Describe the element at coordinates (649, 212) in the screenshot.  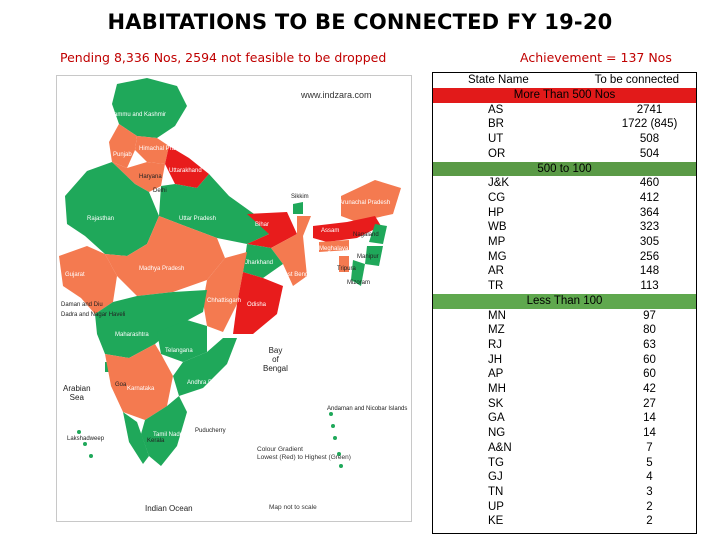
I see `to-be-connected-cell: 364` at that location.